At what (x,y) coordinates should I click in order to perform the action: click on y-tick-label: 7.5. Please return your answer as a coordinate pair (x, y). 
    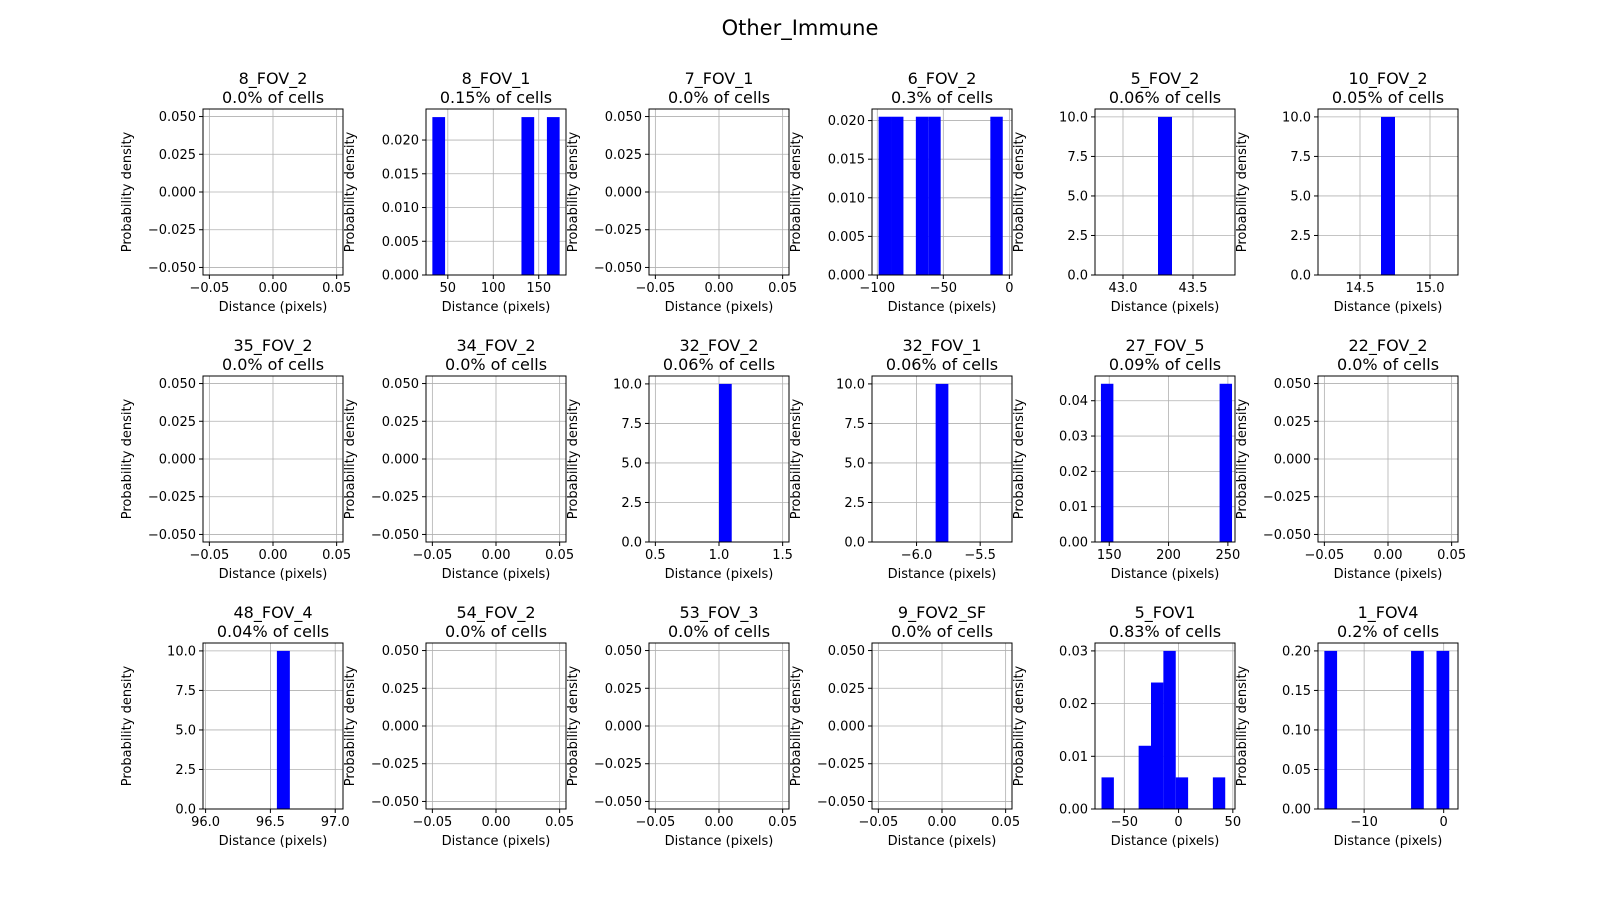
    Looking at the image, I should click on (185, 691).